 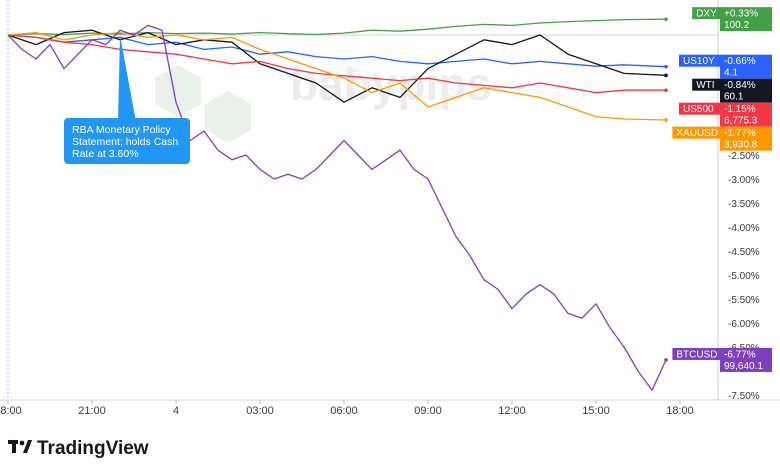 I want to click on series-tag-wti: WTI -0.84%60.1, so click(x=732, y=90).